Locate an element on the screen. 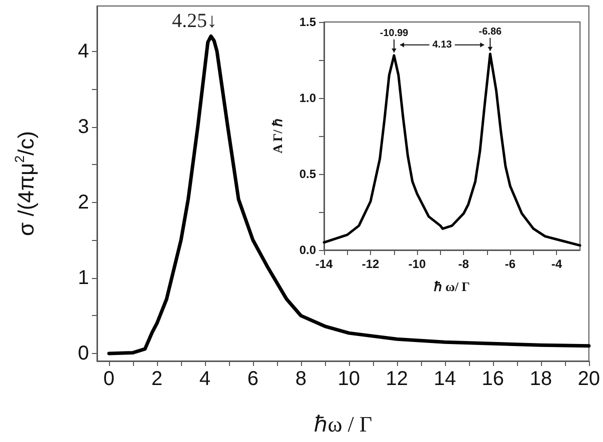  y-tick-label: 1.0 is located at coordinates (307, 98).